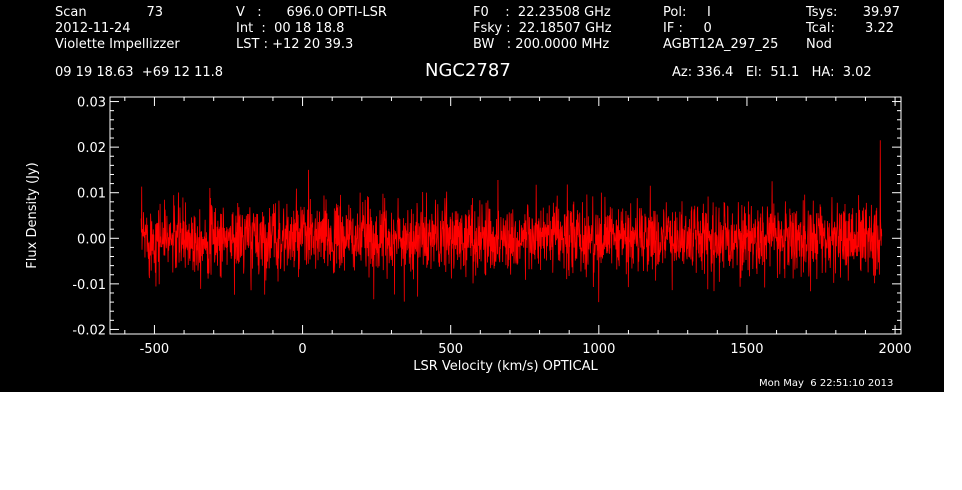 This screenshot has height=490, width=962. What do you see at coordinates (746, 349) in the screenshot?
I see `x-tick-label: 1500` at bounding box center [746, 349].